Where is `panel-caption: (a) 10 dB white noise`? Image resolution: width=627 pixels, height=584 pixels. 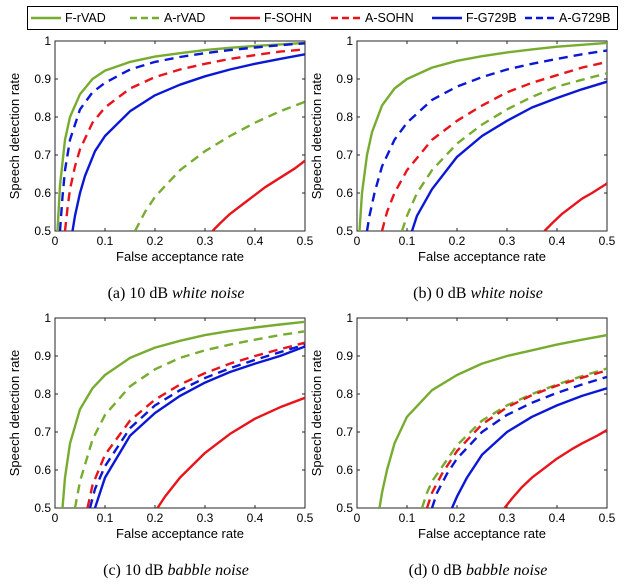 panel-caption: (a) 10 dB white noise is located at coordinates (176, 293).